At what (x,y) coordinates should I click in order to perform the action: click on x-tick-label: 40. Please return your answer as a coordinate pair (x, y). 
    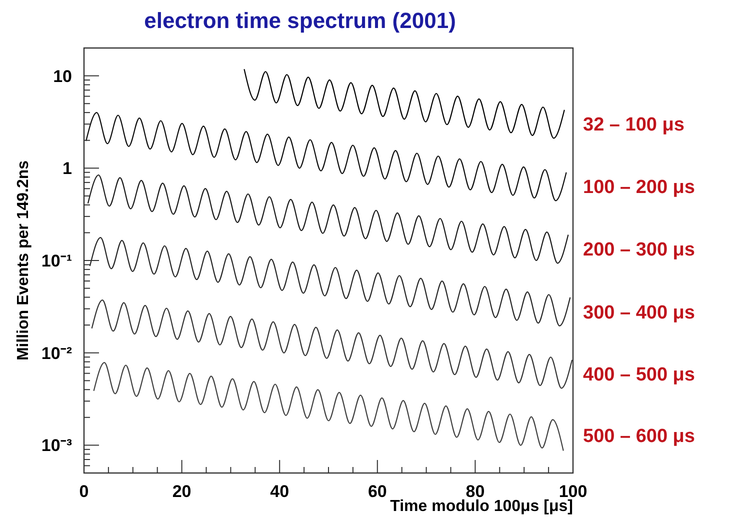
    Looking at the image, I should click on (280, 491).